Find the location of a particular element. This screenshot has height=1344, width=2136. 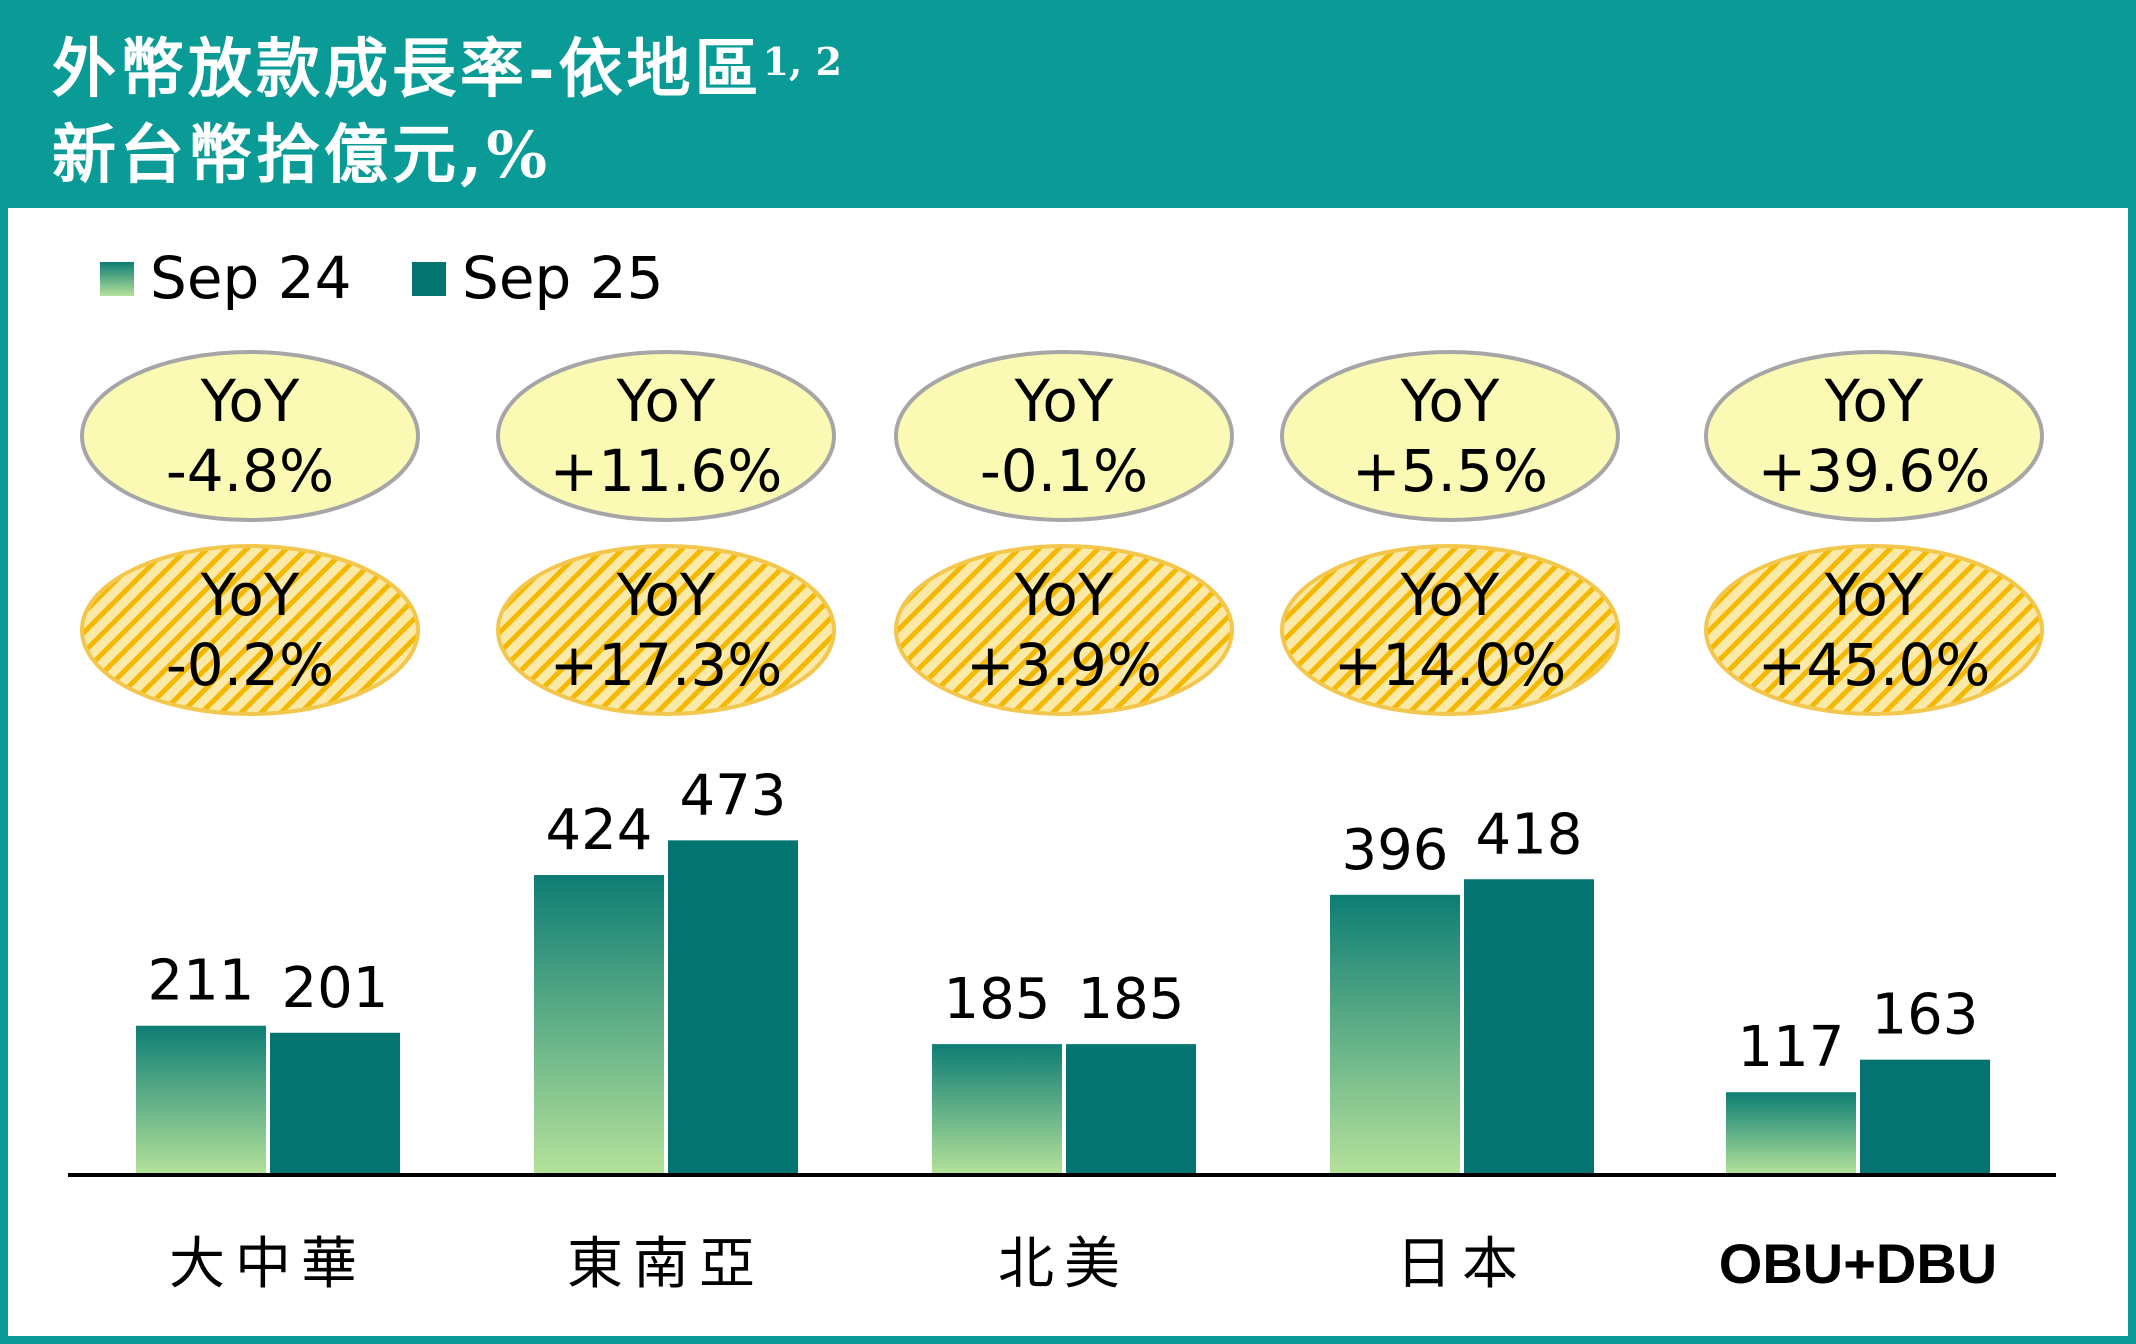

legend-swatch-sep24 is located at coordinates (117, 279).